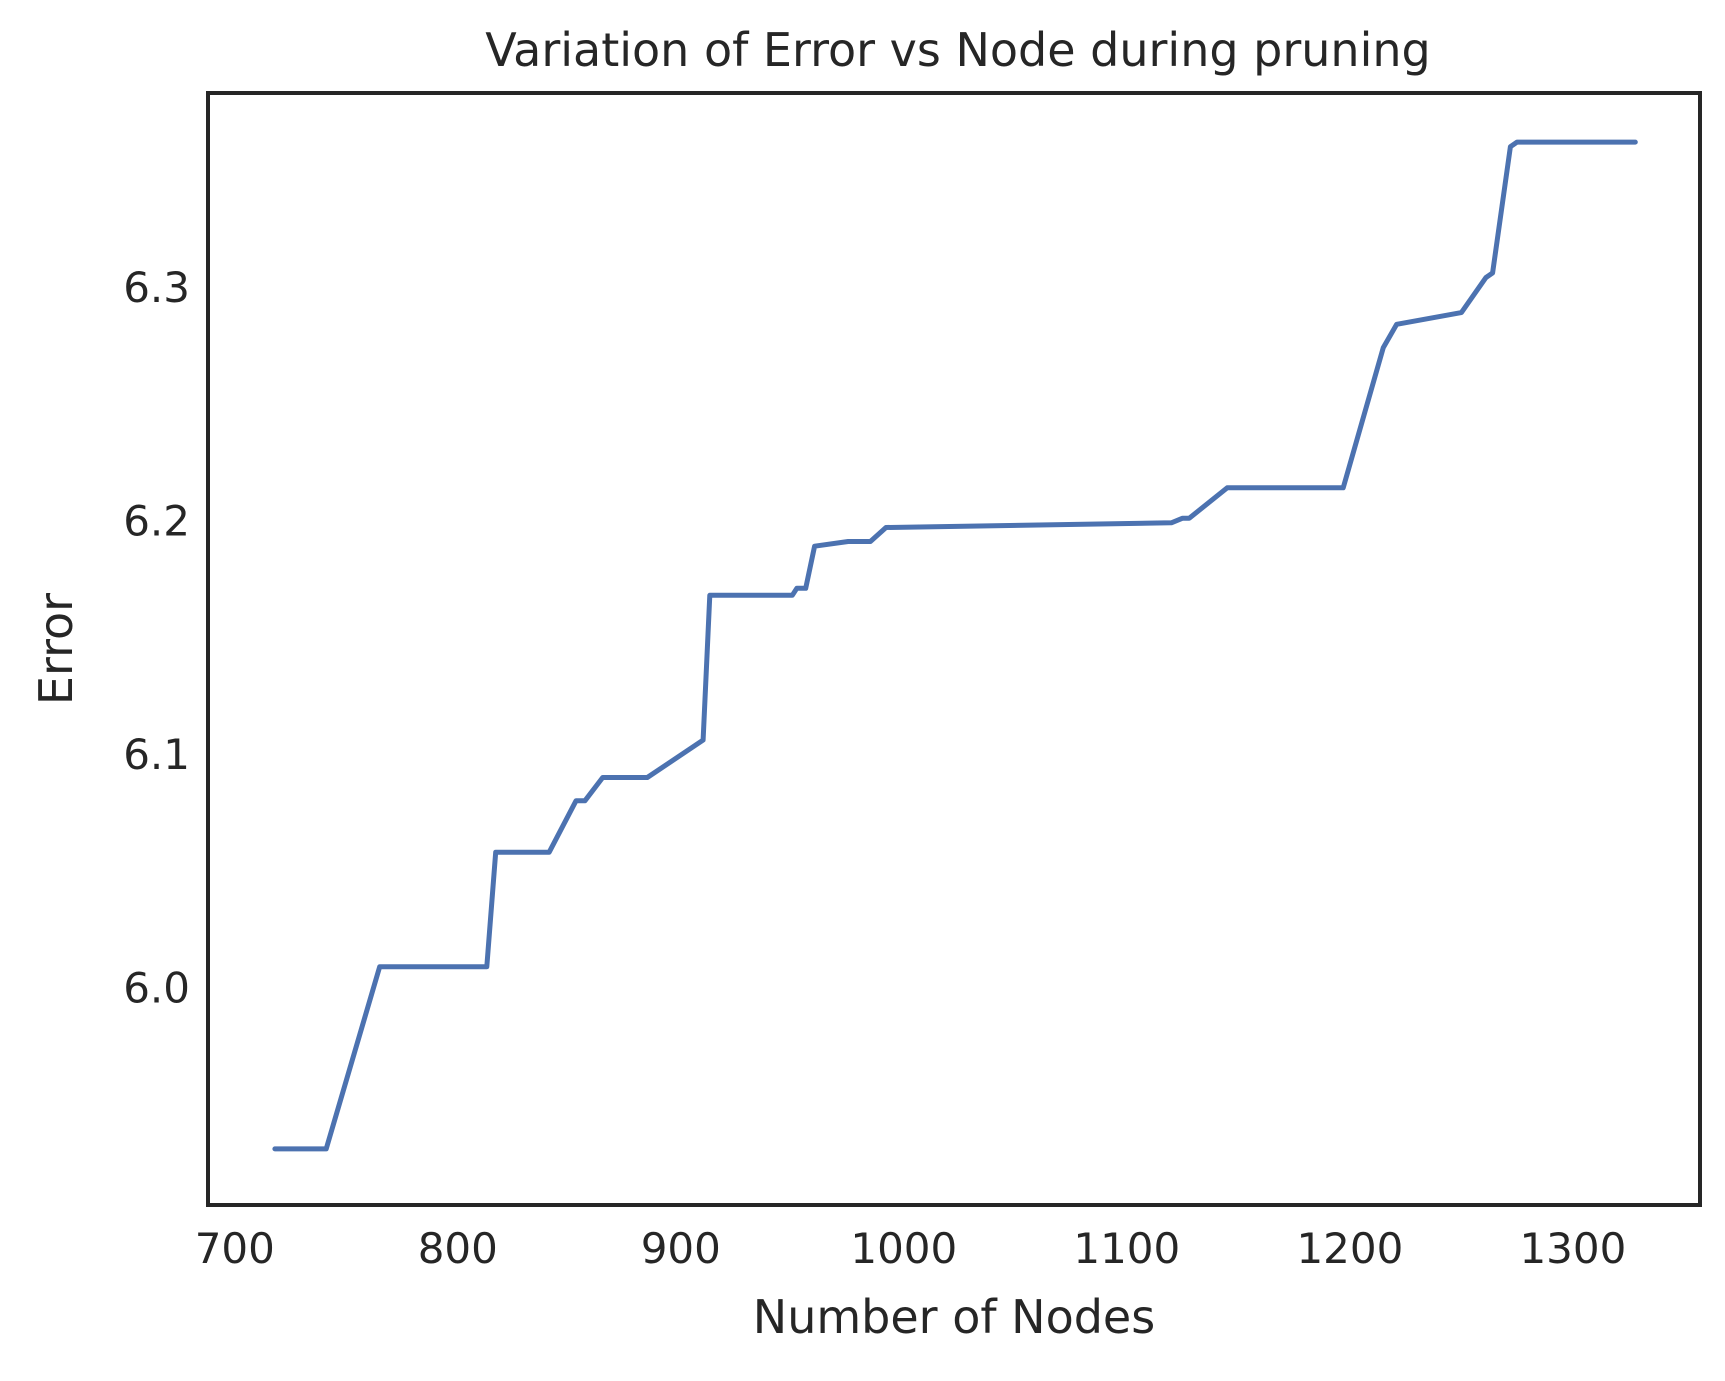 This screenshot has width=1725, height=1381. Describe the element at coordinates (1349, 1248) in the screenshot. I see `x-tick-label: 1200` at that location.